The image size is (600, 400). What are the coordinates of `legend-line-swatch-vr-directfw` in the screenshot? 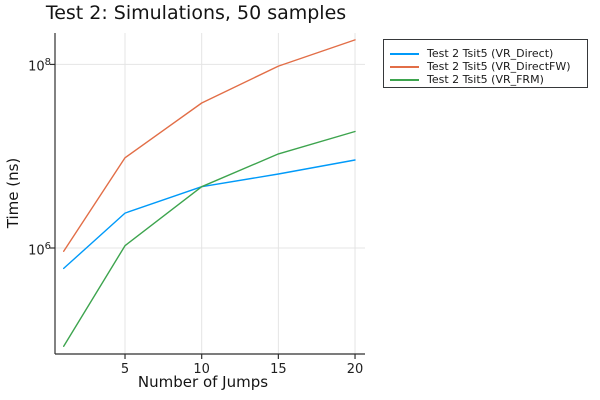 It's located at (404, 66).